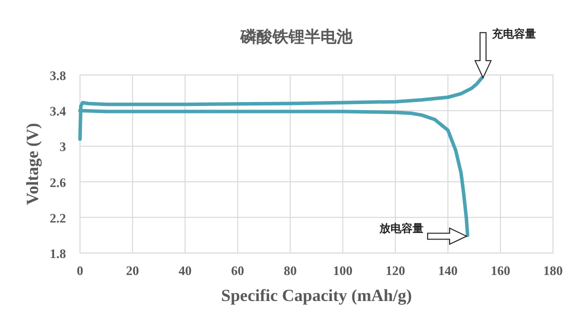  I want to click on annotation: 放电容量, so click(401, 229).